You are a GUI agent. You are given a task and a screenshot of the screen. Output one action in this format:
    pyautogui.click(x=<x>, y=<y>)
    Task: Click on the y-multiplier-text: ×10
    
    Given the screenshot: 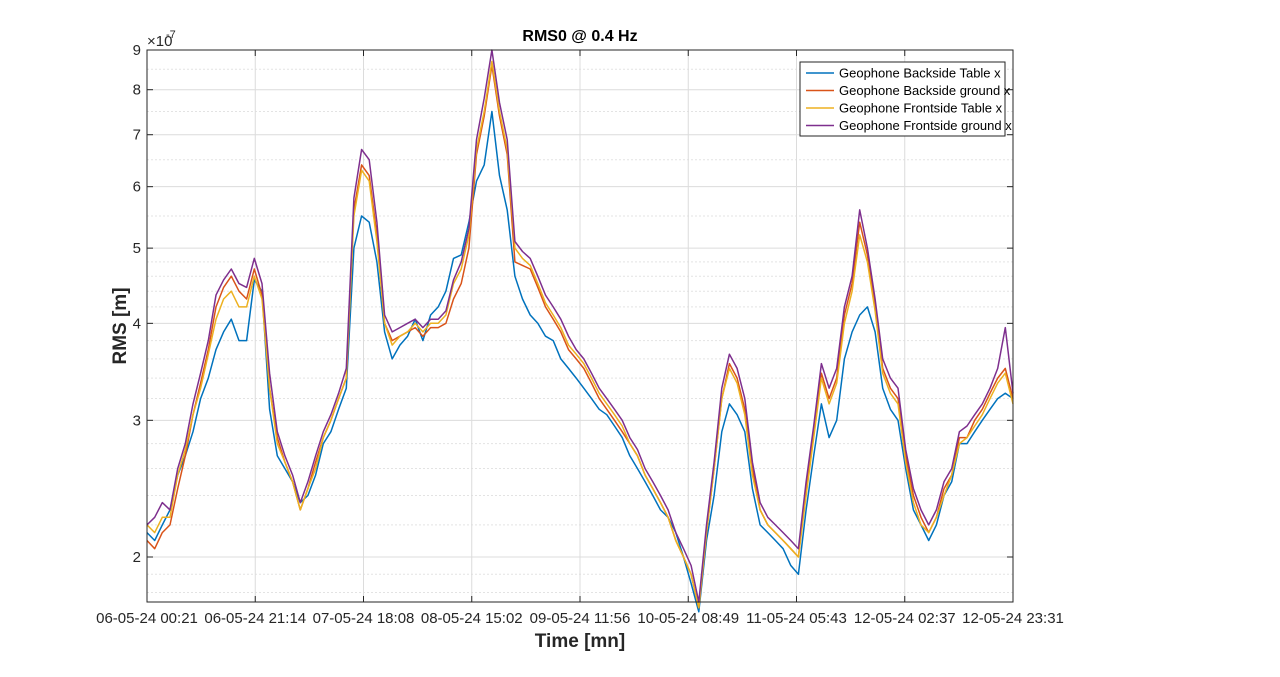 What is the action you would take?
    pyautogui.click(x=159, y=41)
    